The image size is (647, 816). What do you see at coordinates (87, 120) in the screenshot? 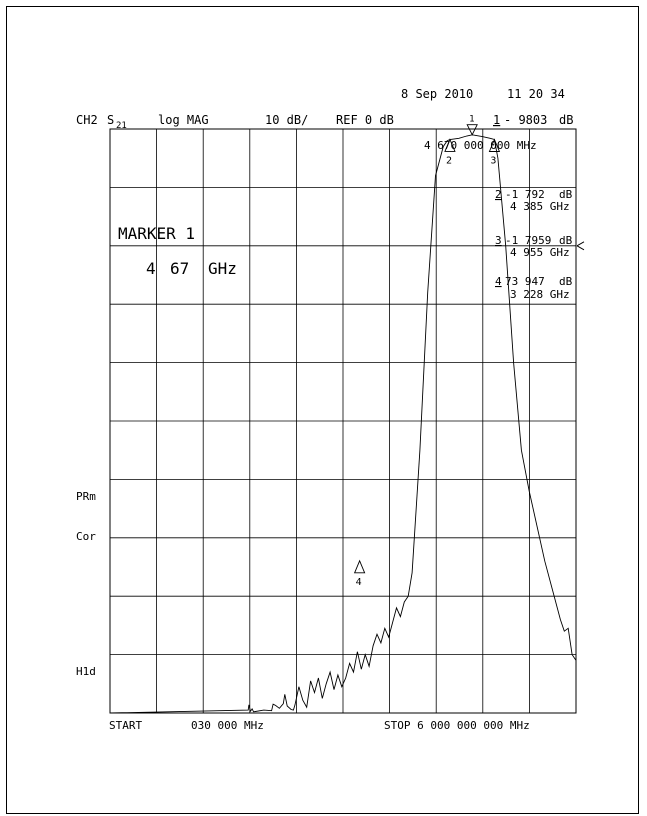
I see `channel-label: CH2` at bounding box center [87, 120].